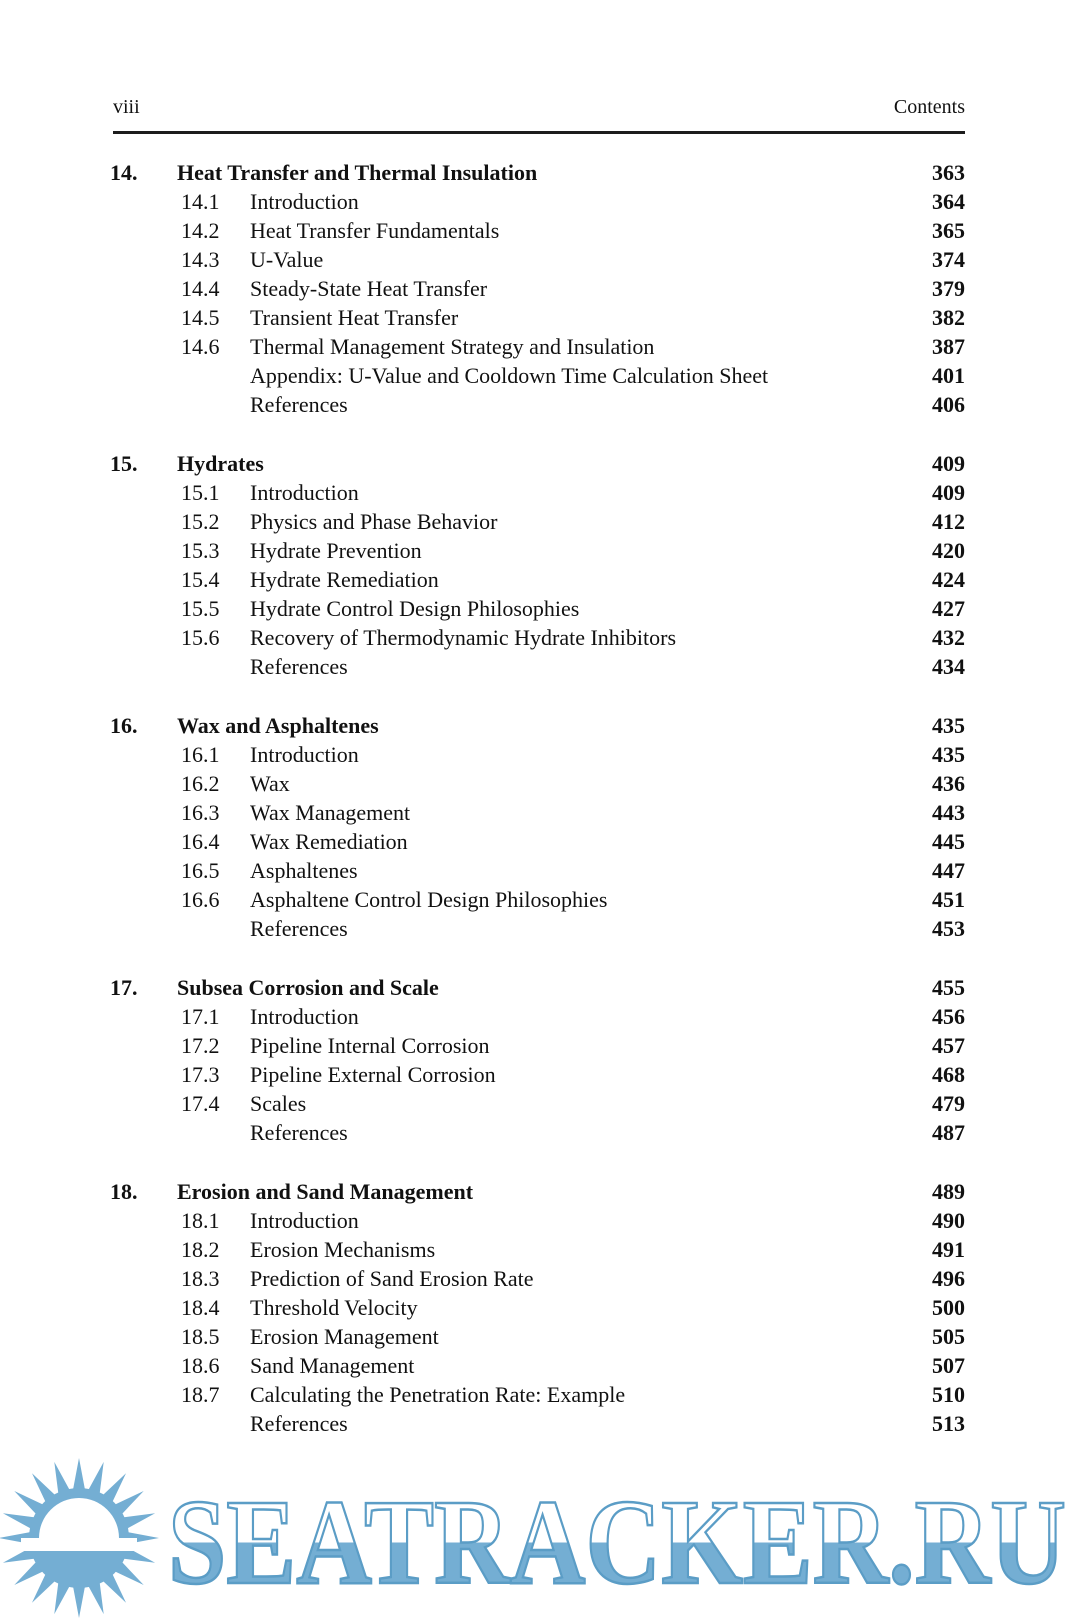 The image size is (1080, 1620). I want to click on entry-page-number: 432, so click(948, 637).